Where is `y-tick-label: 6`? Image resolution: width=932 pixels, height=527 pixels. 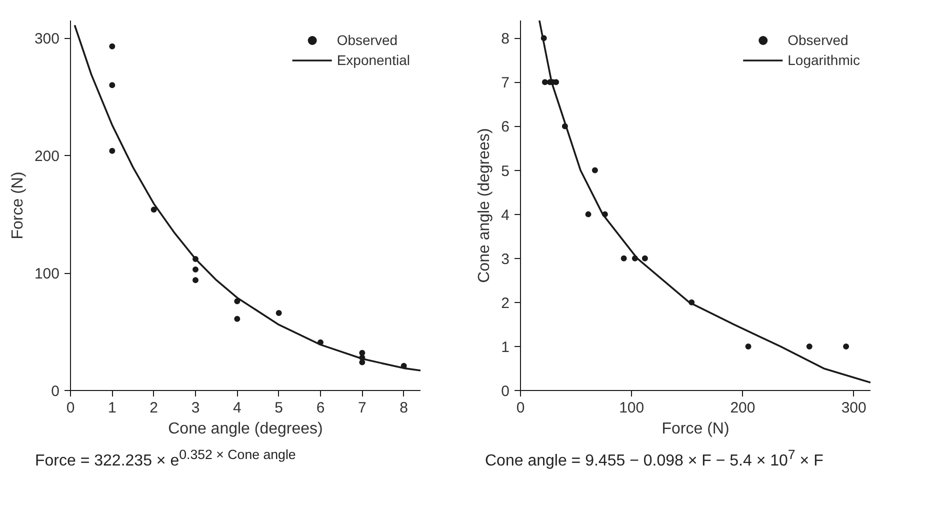 y-tick-label: 6 is located at coordinates (505, 127).